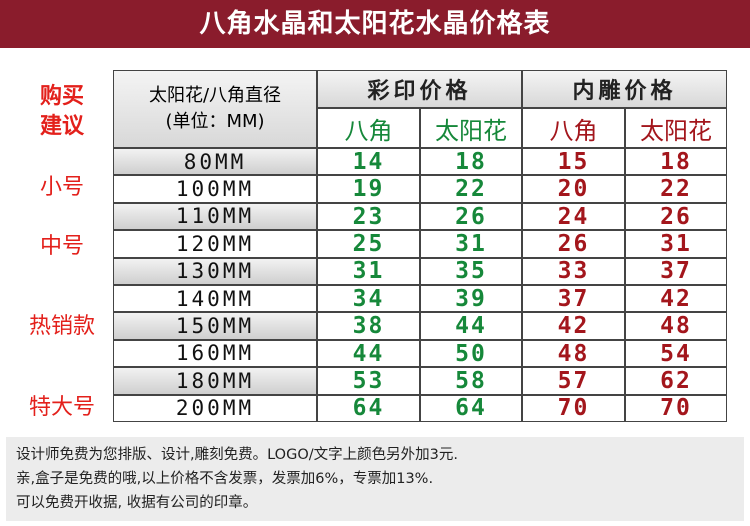  I want to click on size-cell: 140MM, so click(215, 299).